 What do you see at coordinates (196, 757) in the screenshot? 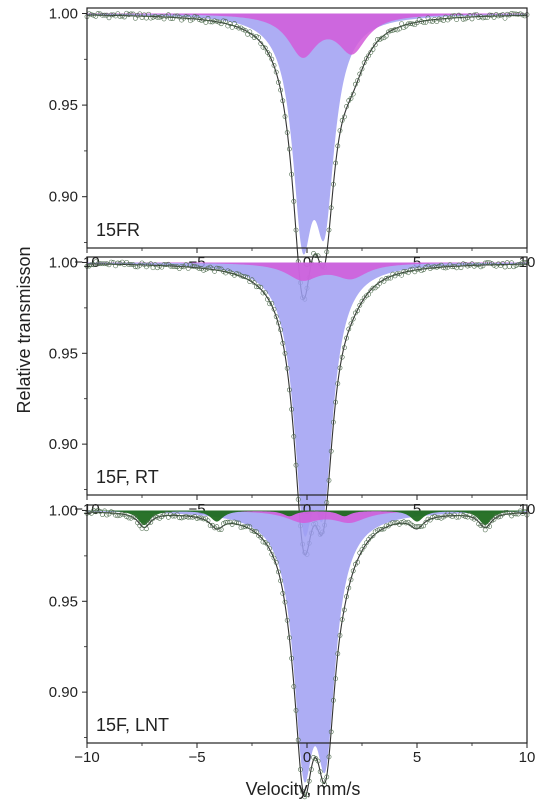
I see `x-tick-label: −5` at bounding box center [196, 757].